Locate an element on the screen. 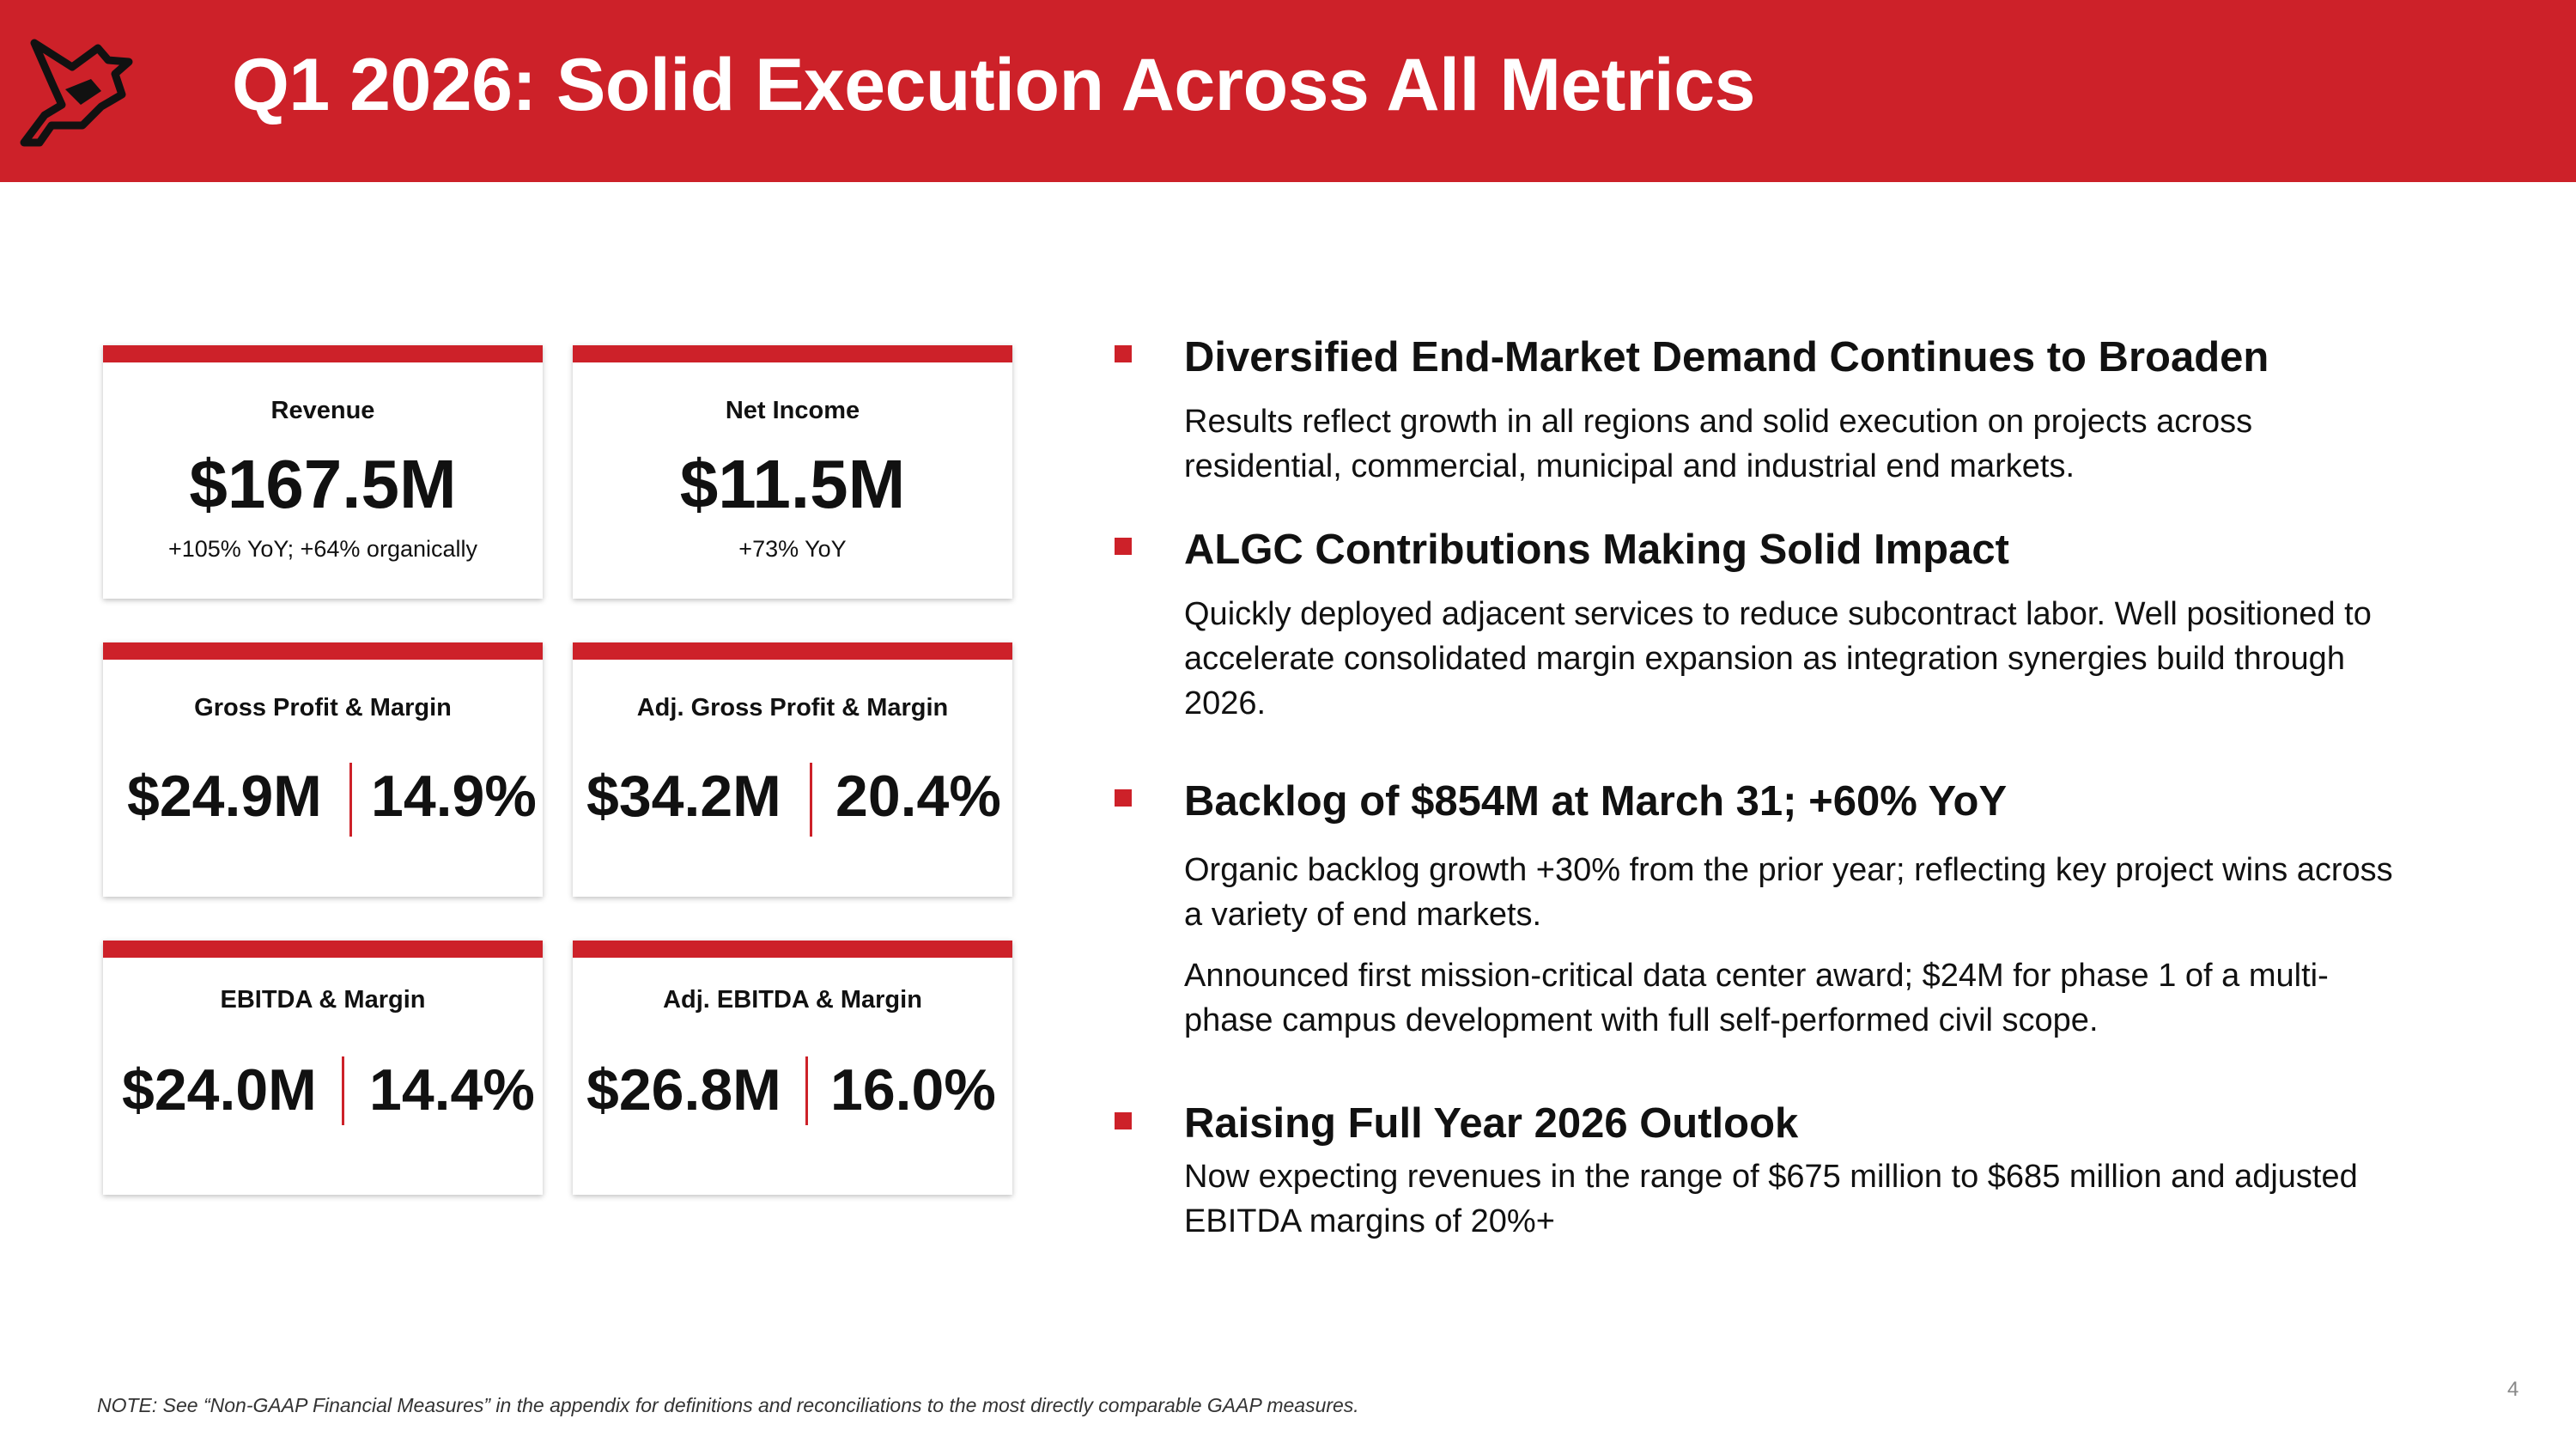 This screenshot has height=1449, width=2576. card-value-row: $26.8M 16.0% is located at coordinates (792, 1090).